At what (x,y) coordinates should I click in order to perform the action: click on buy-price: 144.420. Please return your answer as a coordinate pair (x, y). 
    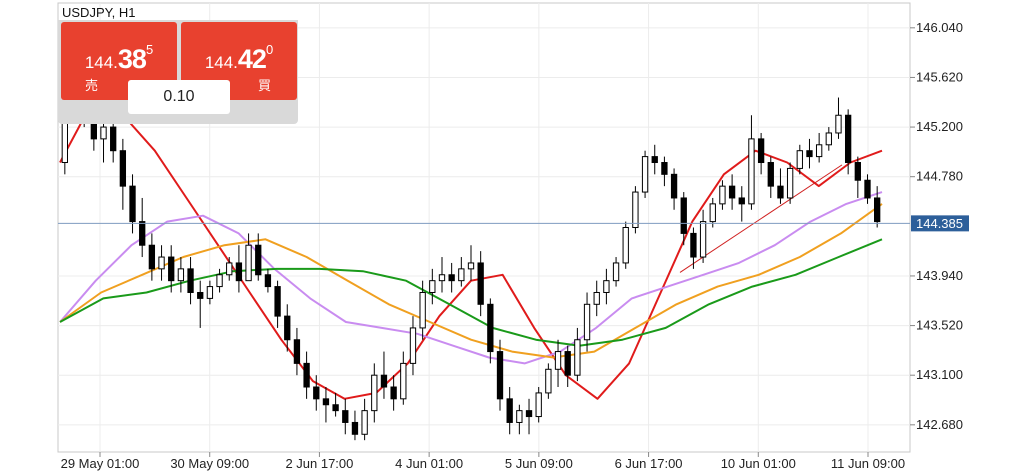
    Looking at the image, I should click on (239, 58).